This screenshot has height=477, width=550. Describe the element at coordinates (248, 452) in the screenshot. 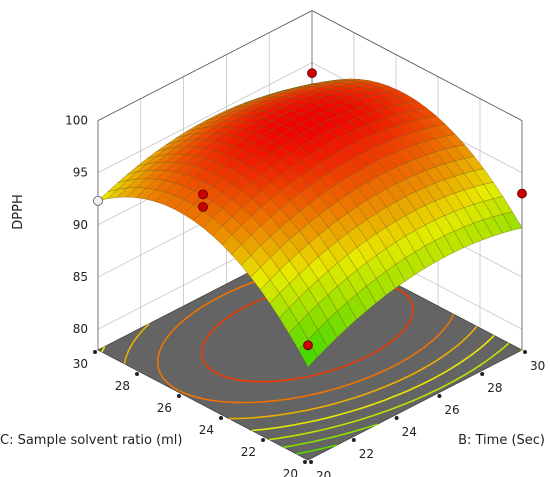

I see `y-tick-label: 22` at that location.